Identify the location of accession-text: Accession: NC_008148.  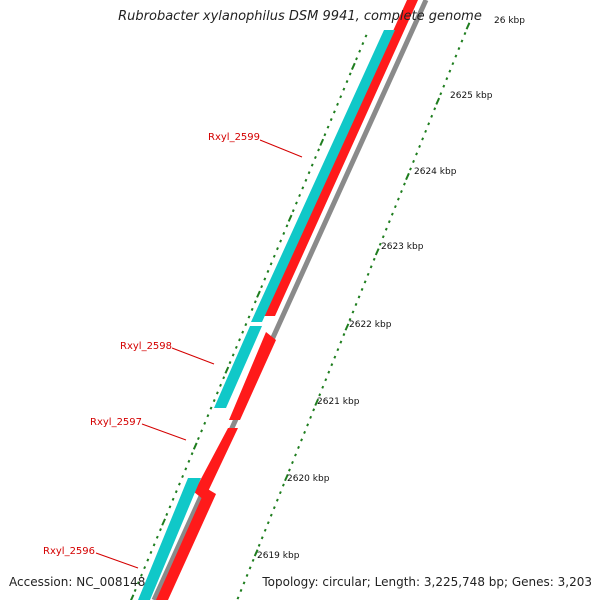
(77, 582).